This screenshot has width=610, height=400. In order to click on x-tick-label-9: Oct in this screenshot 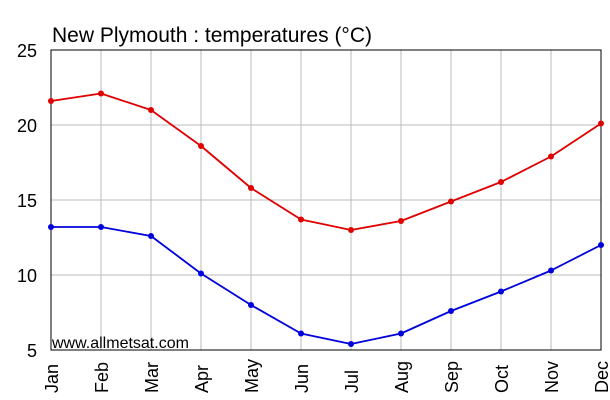, I will do `click(502, 379)`.